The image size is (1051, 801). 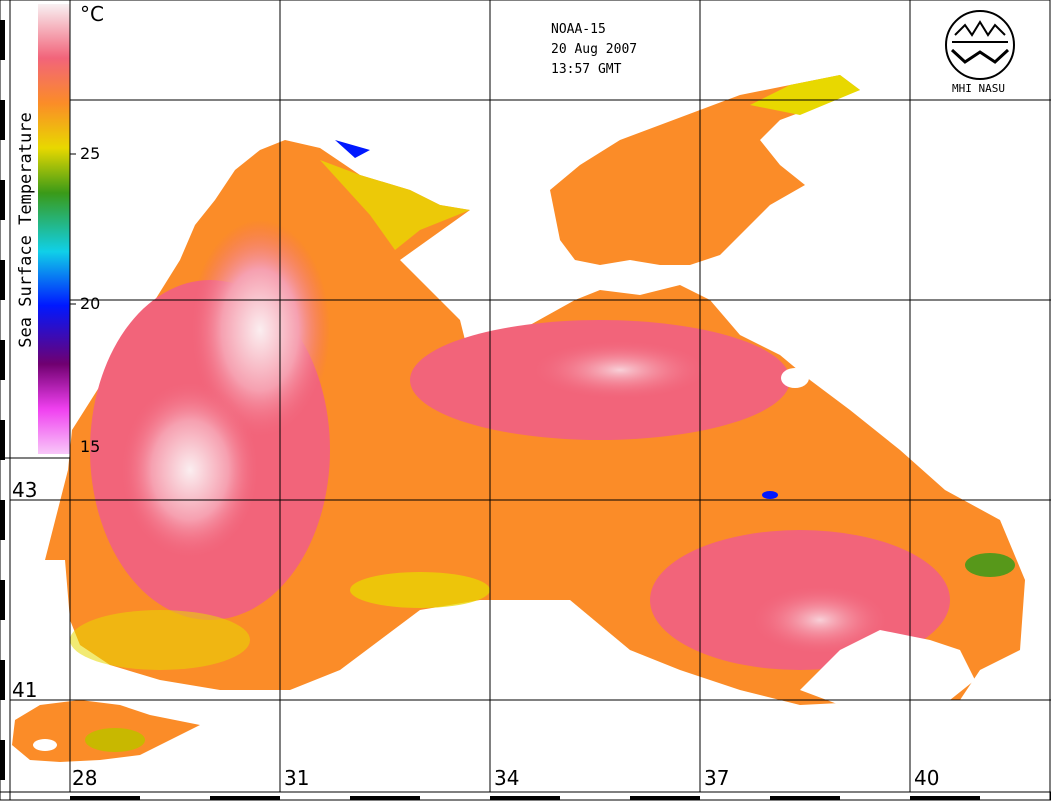 What do you see at coordinates (38, 229) in the screenshot?
I see `colorbar` at bounding box center [38, 229].